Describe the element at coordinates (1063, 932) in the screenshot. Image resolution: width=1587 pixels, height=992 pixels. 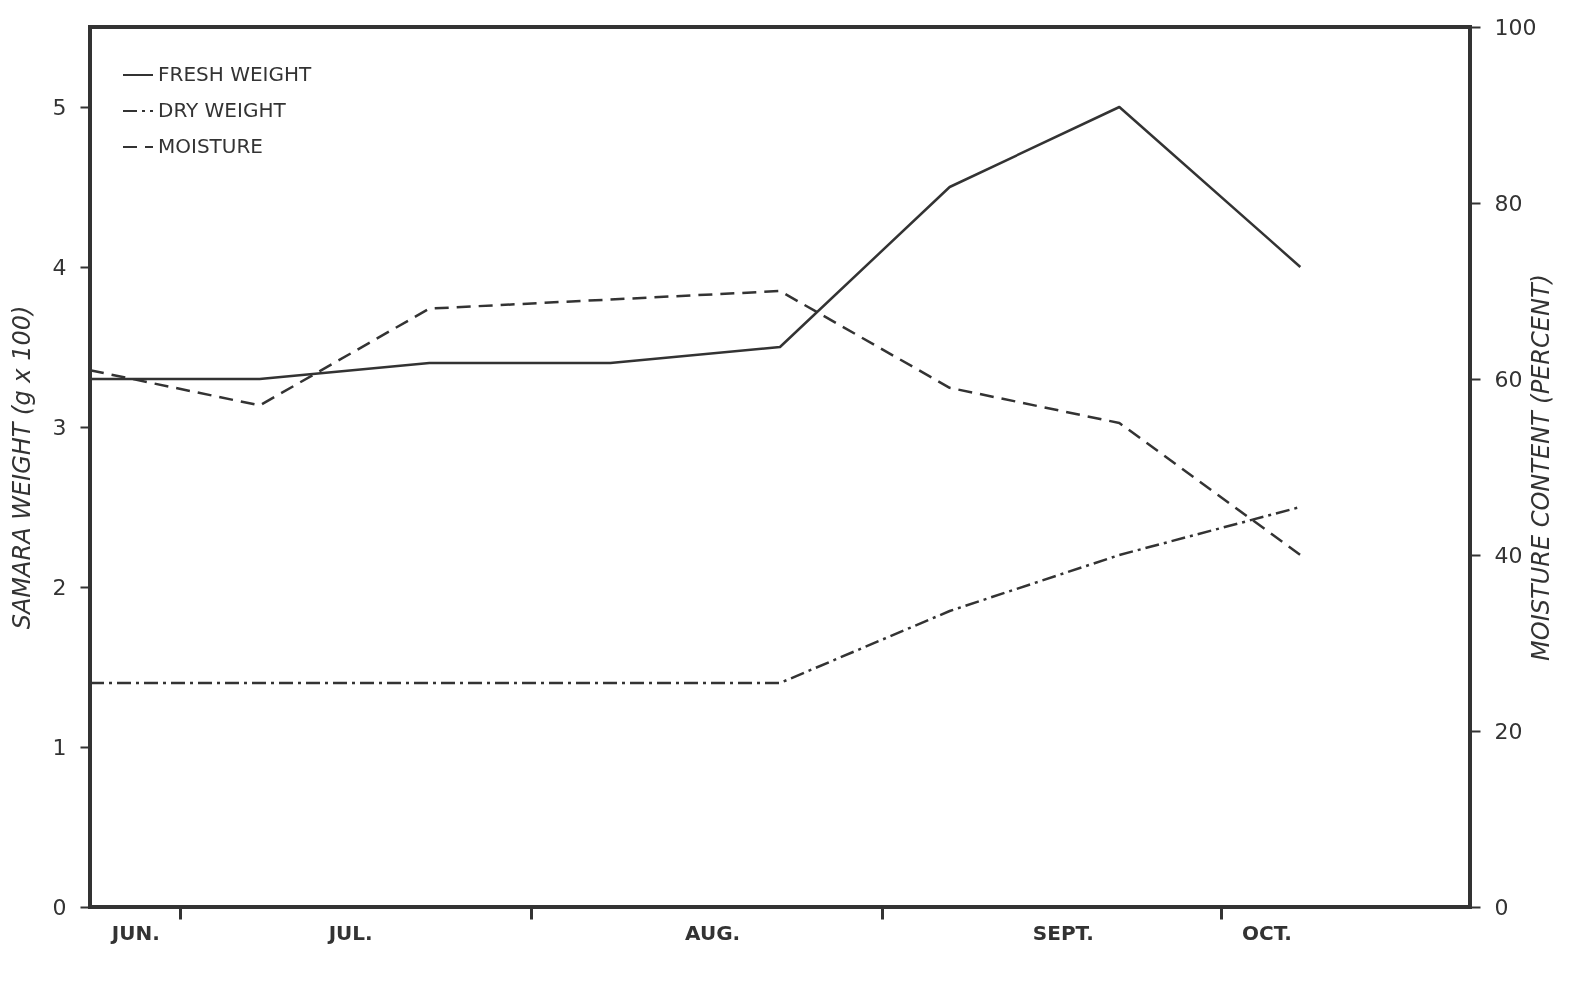
I see `x-tick-label: SEPT.` at that location.